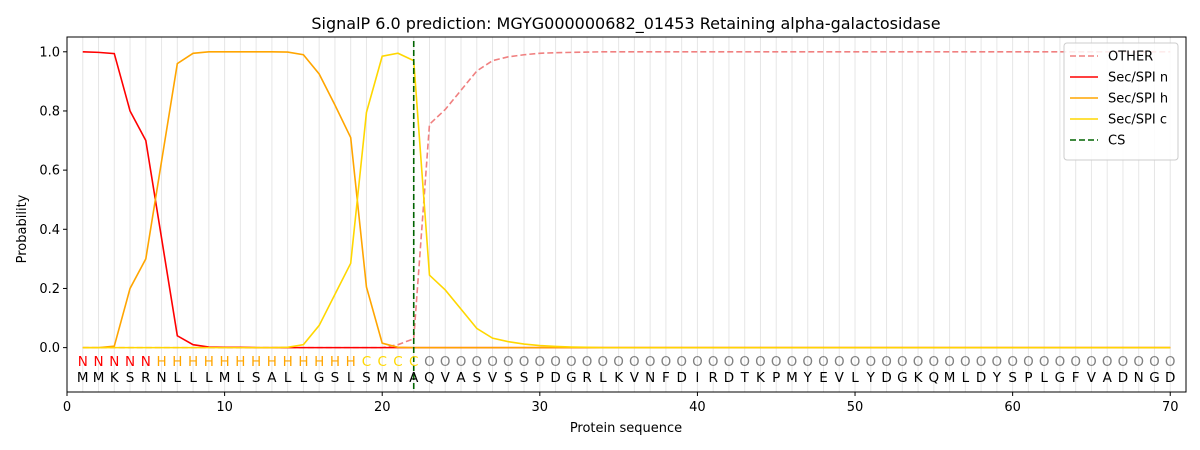 Image resolution: width=1200 pixels, height=450 pixels. What do you see at coordinates (67, 407) in the screenshot?
I see `x-tick-label: 0` at bounding box center [67, 407].